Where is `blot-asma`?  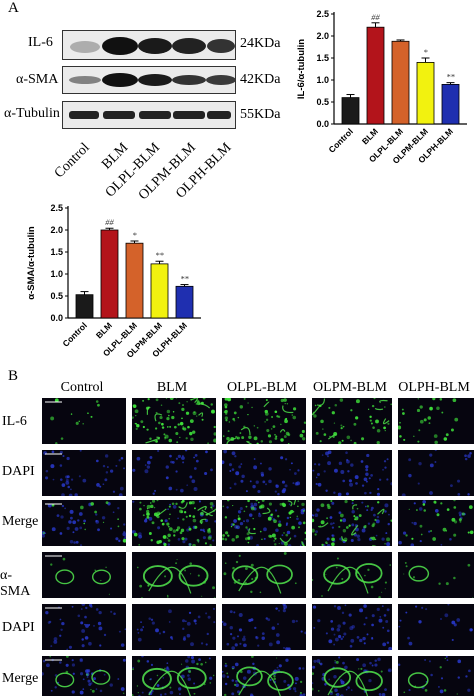 blot-asma is located at coordinates (149, 80).